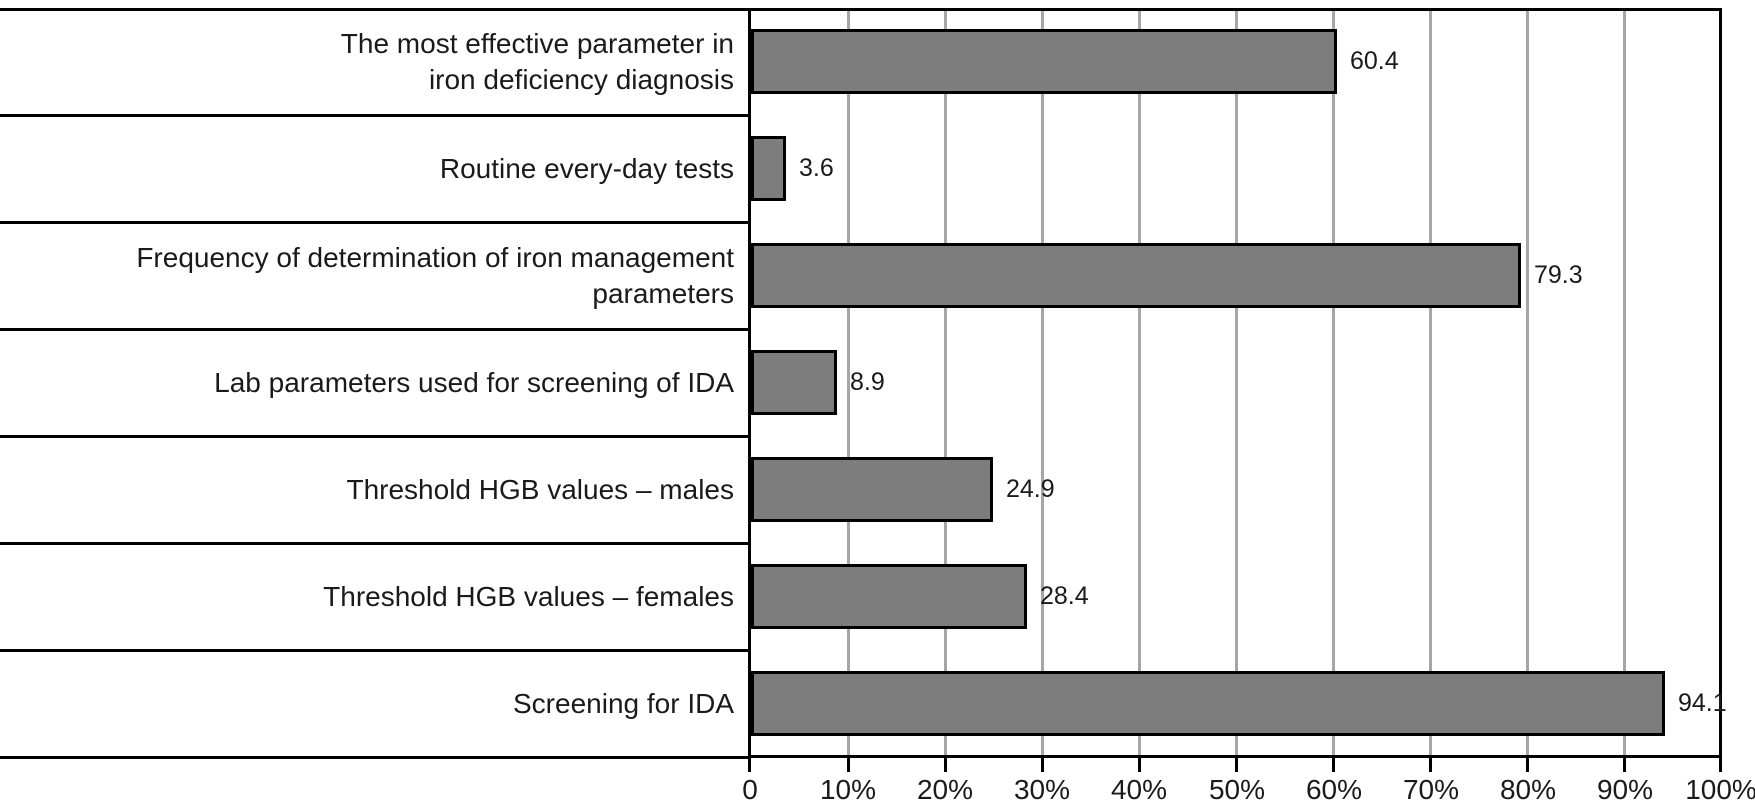  I want to click on x-tick-label: 0, so click(750, 789).